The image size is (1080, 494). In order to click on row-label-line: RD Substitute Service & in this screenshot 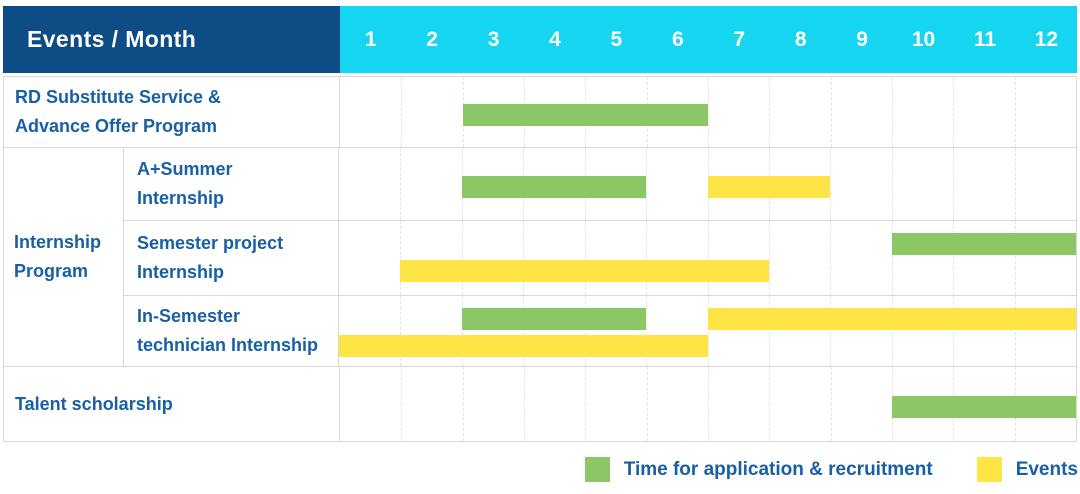, I will do `click(118, 97)`.